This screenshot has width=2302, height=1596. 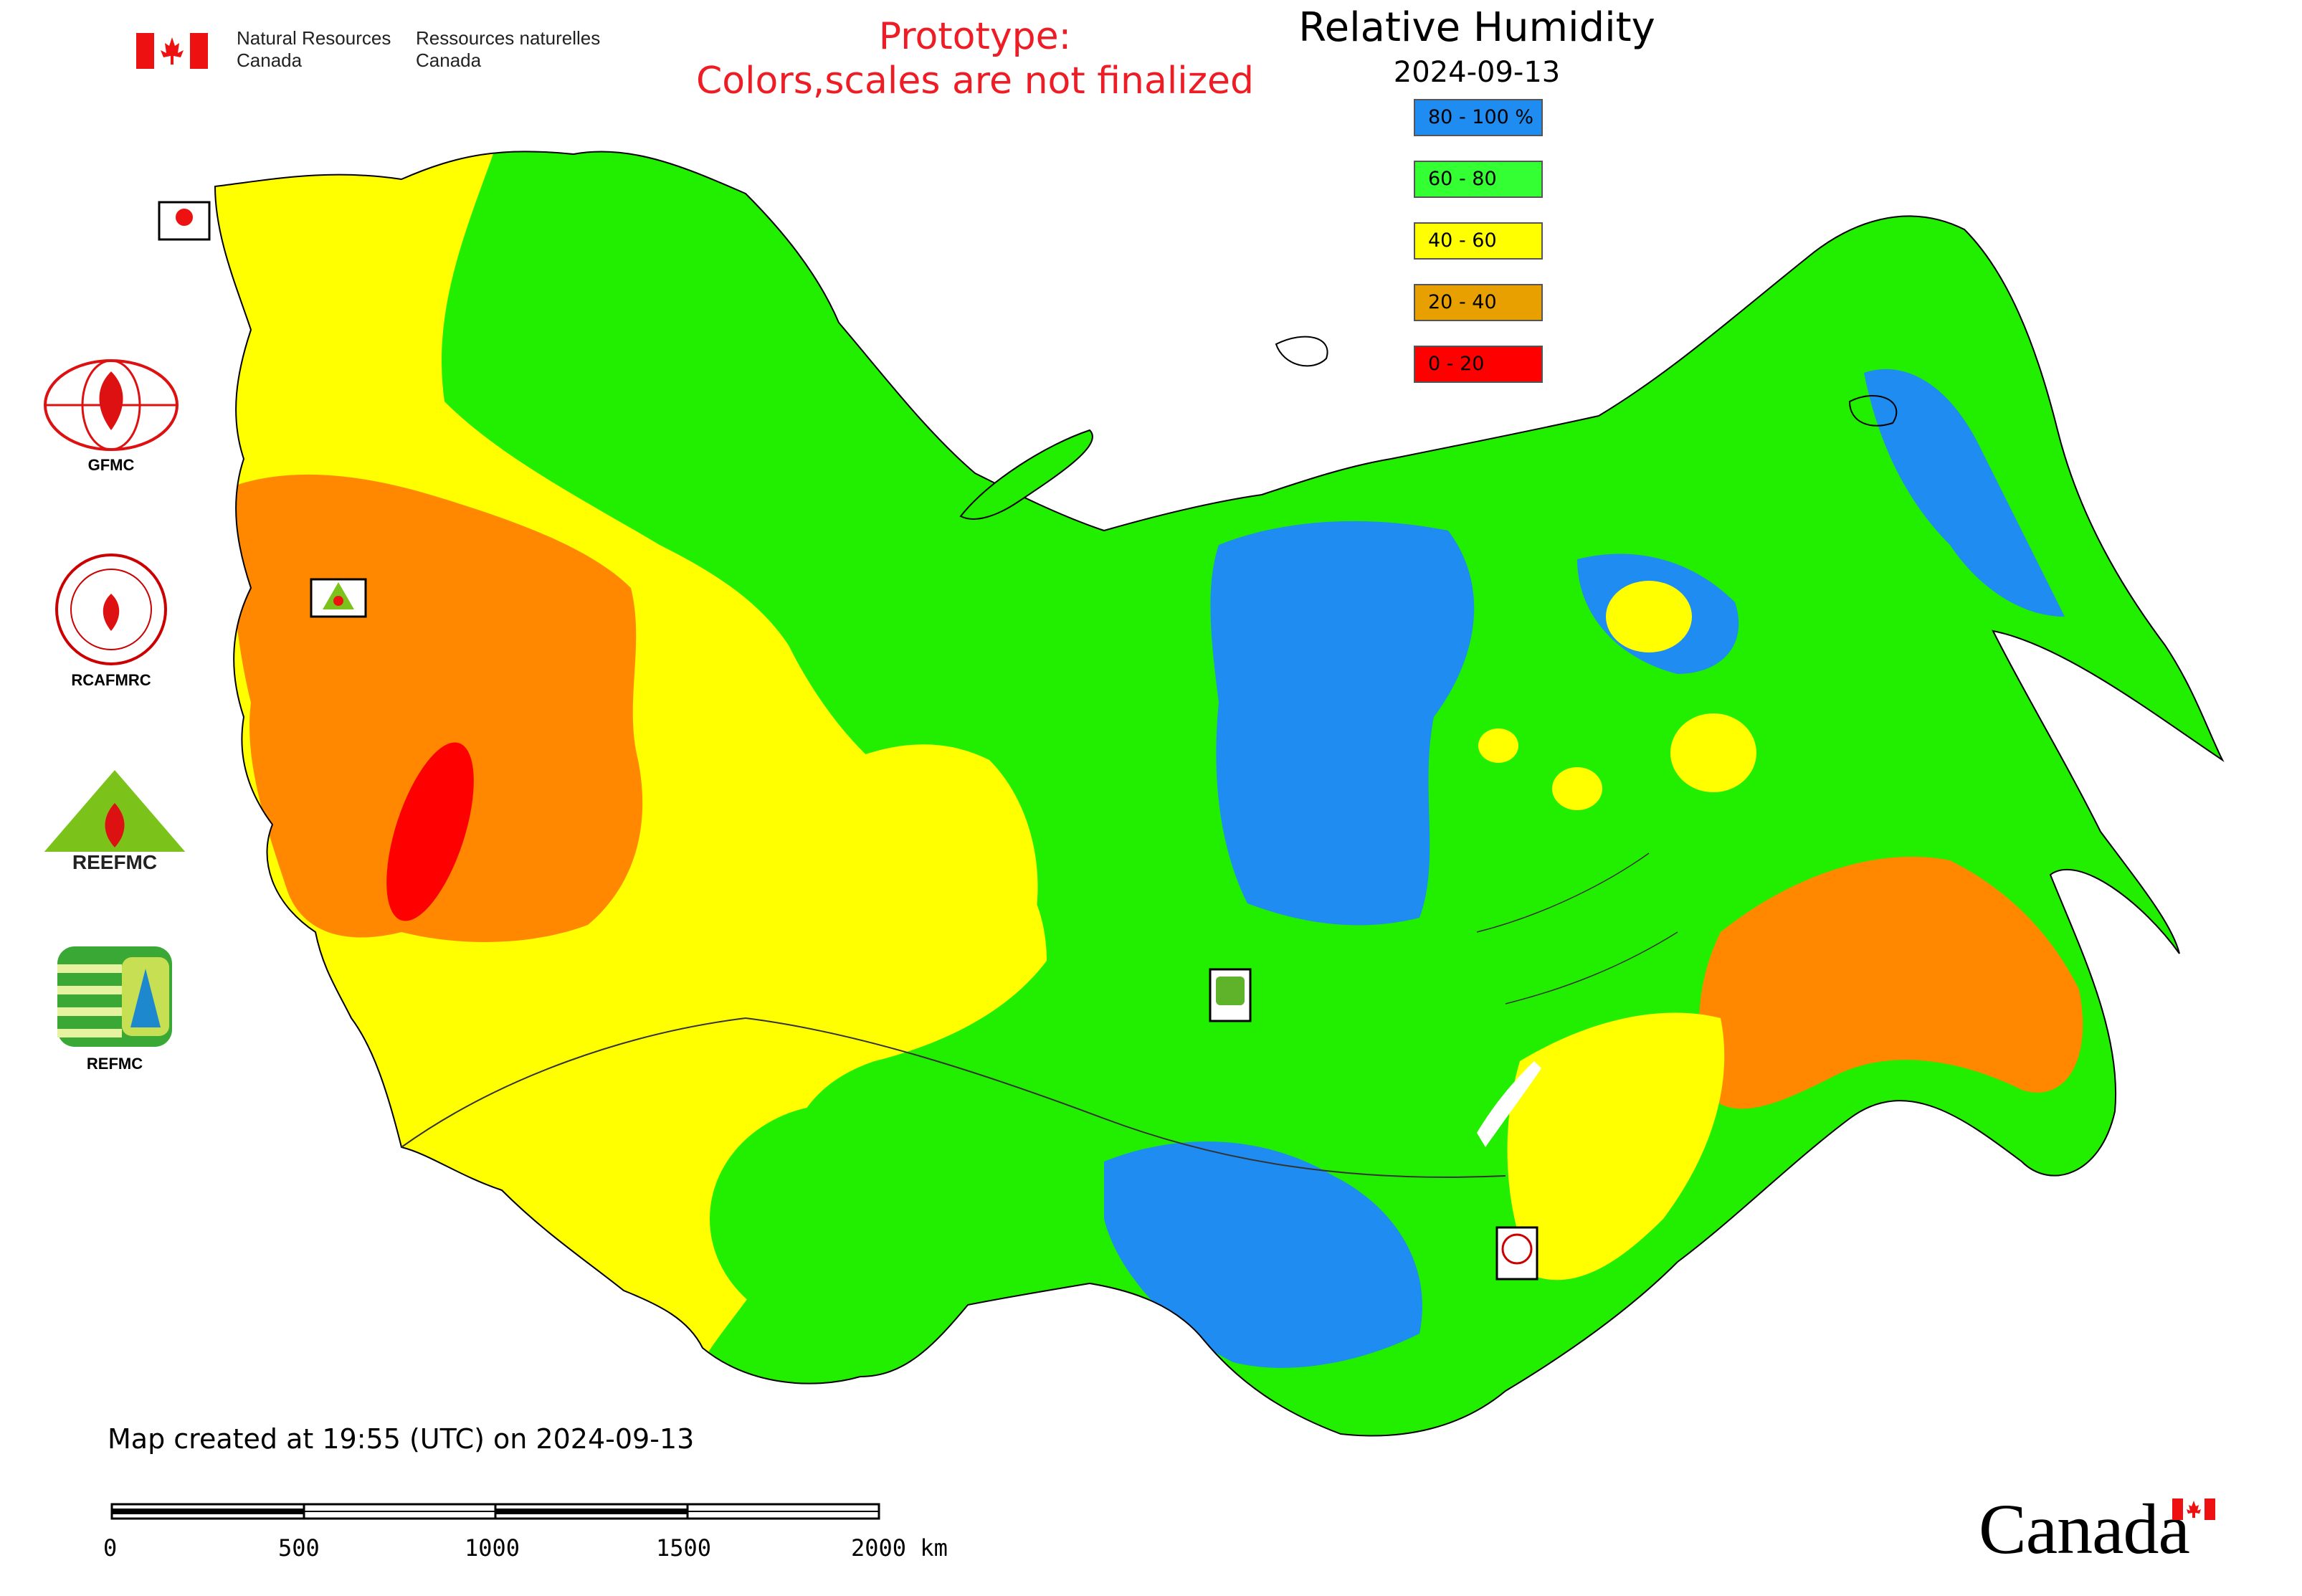 What do you see at coordinates (299, 1548) in the screenshot?
I see `scale-tick-500: 500` at bounding box center [299, 1548].